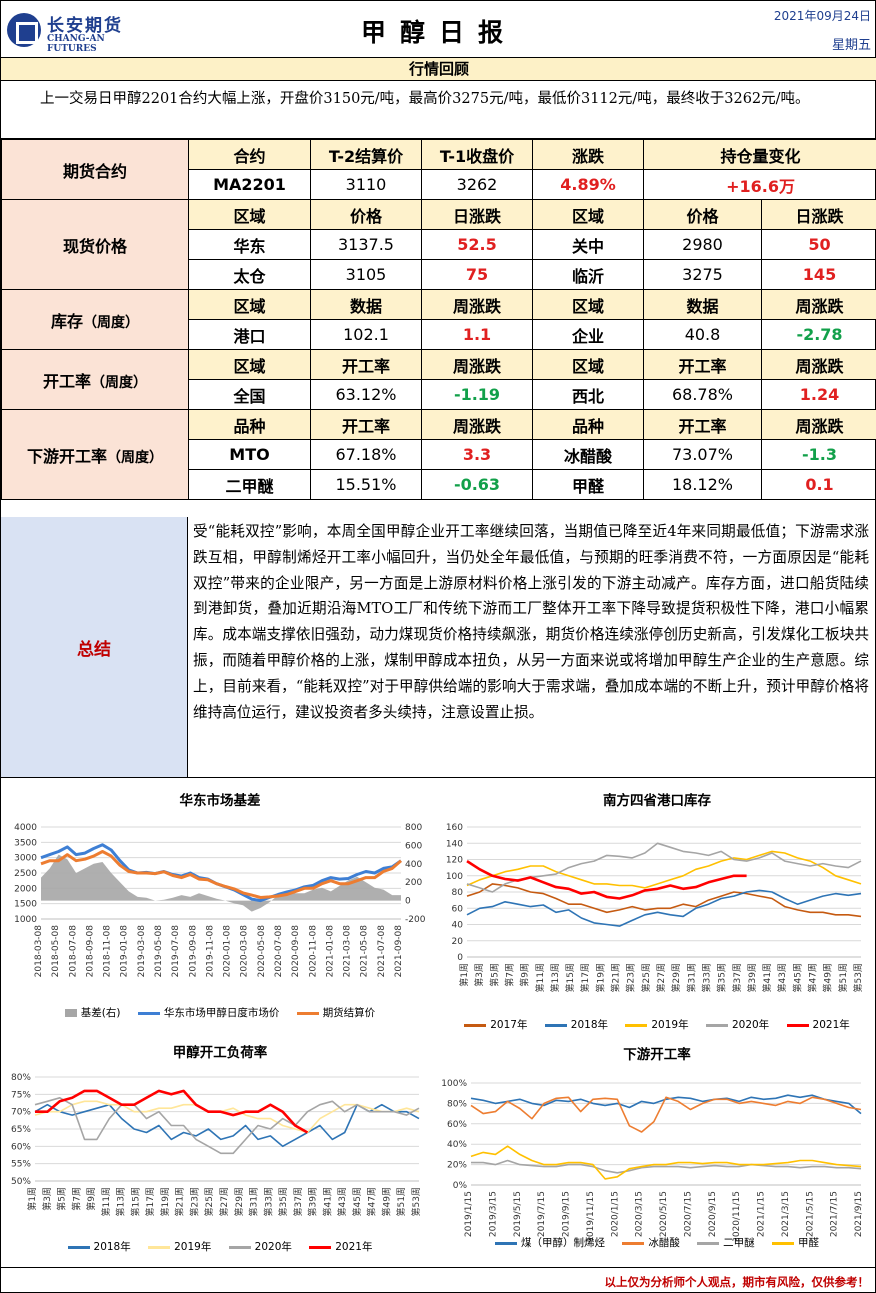 The width and height of the screenshot is (876, 1293). I want to click on futures-row: MA2201 3110 3262 4.89% +16.6万, so click(439, 184).